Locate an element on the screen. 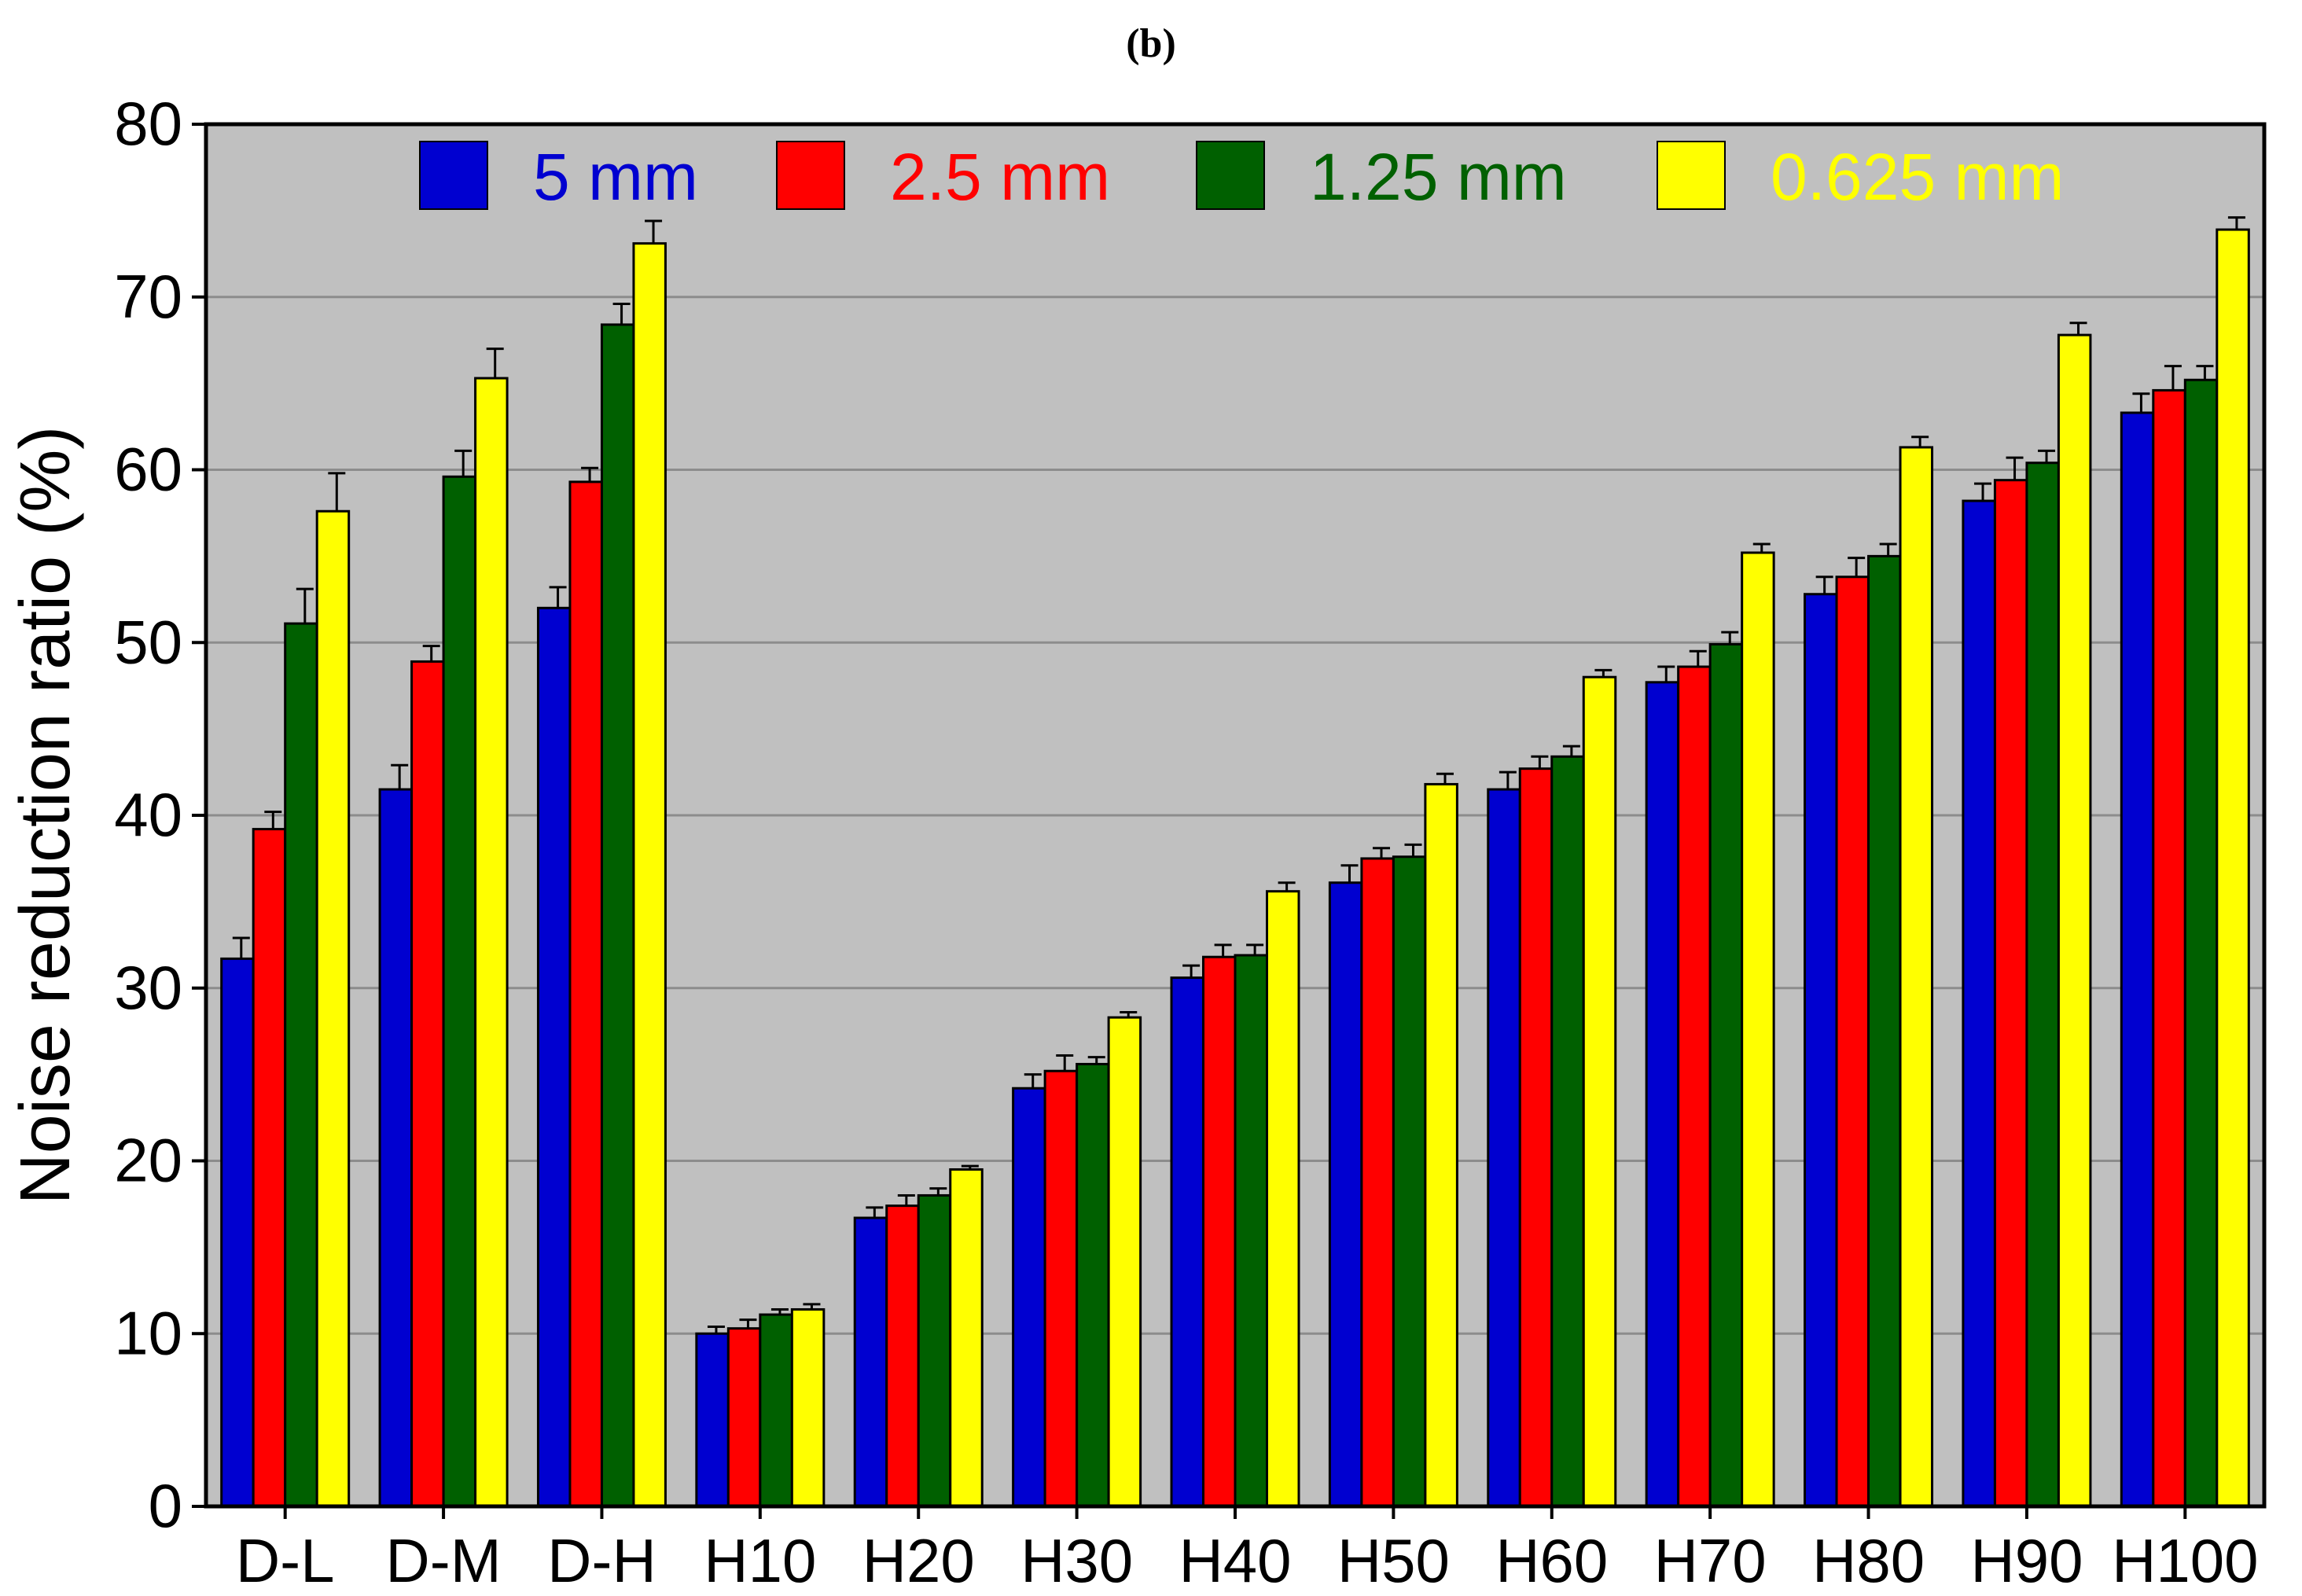 The image size is (2302, 1596). panel-label: (b) is located at coordinates (1151, 43).